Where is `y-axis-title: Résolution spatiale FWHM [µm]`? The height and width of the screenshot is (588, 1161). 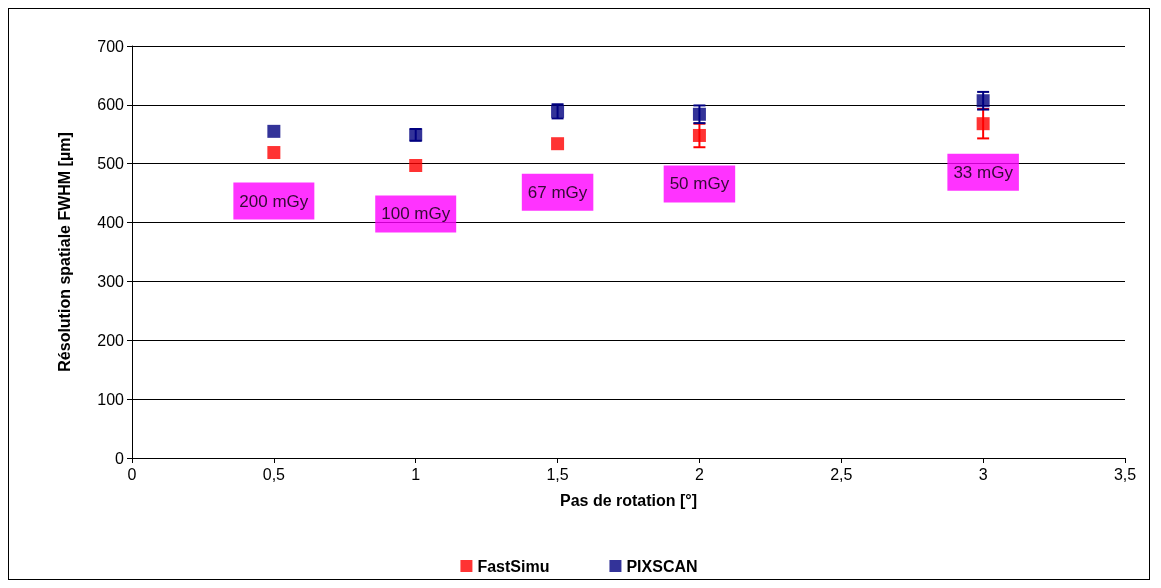
y-axis-title: Résolution spatiale FWHM [µm] is located at coordinates (64, 252).